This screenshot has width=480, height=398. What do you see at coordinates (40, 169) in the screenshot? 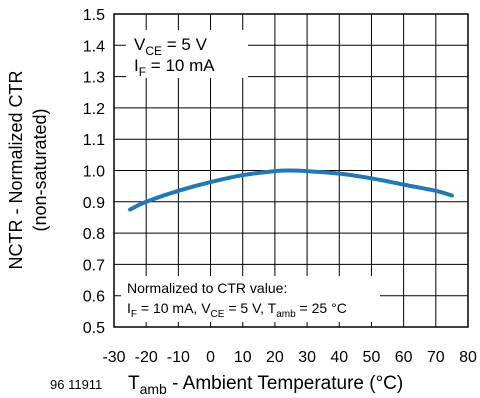
I see `y-axis-label-secondary: (non-saturated)` at bounding box center [40, 169].